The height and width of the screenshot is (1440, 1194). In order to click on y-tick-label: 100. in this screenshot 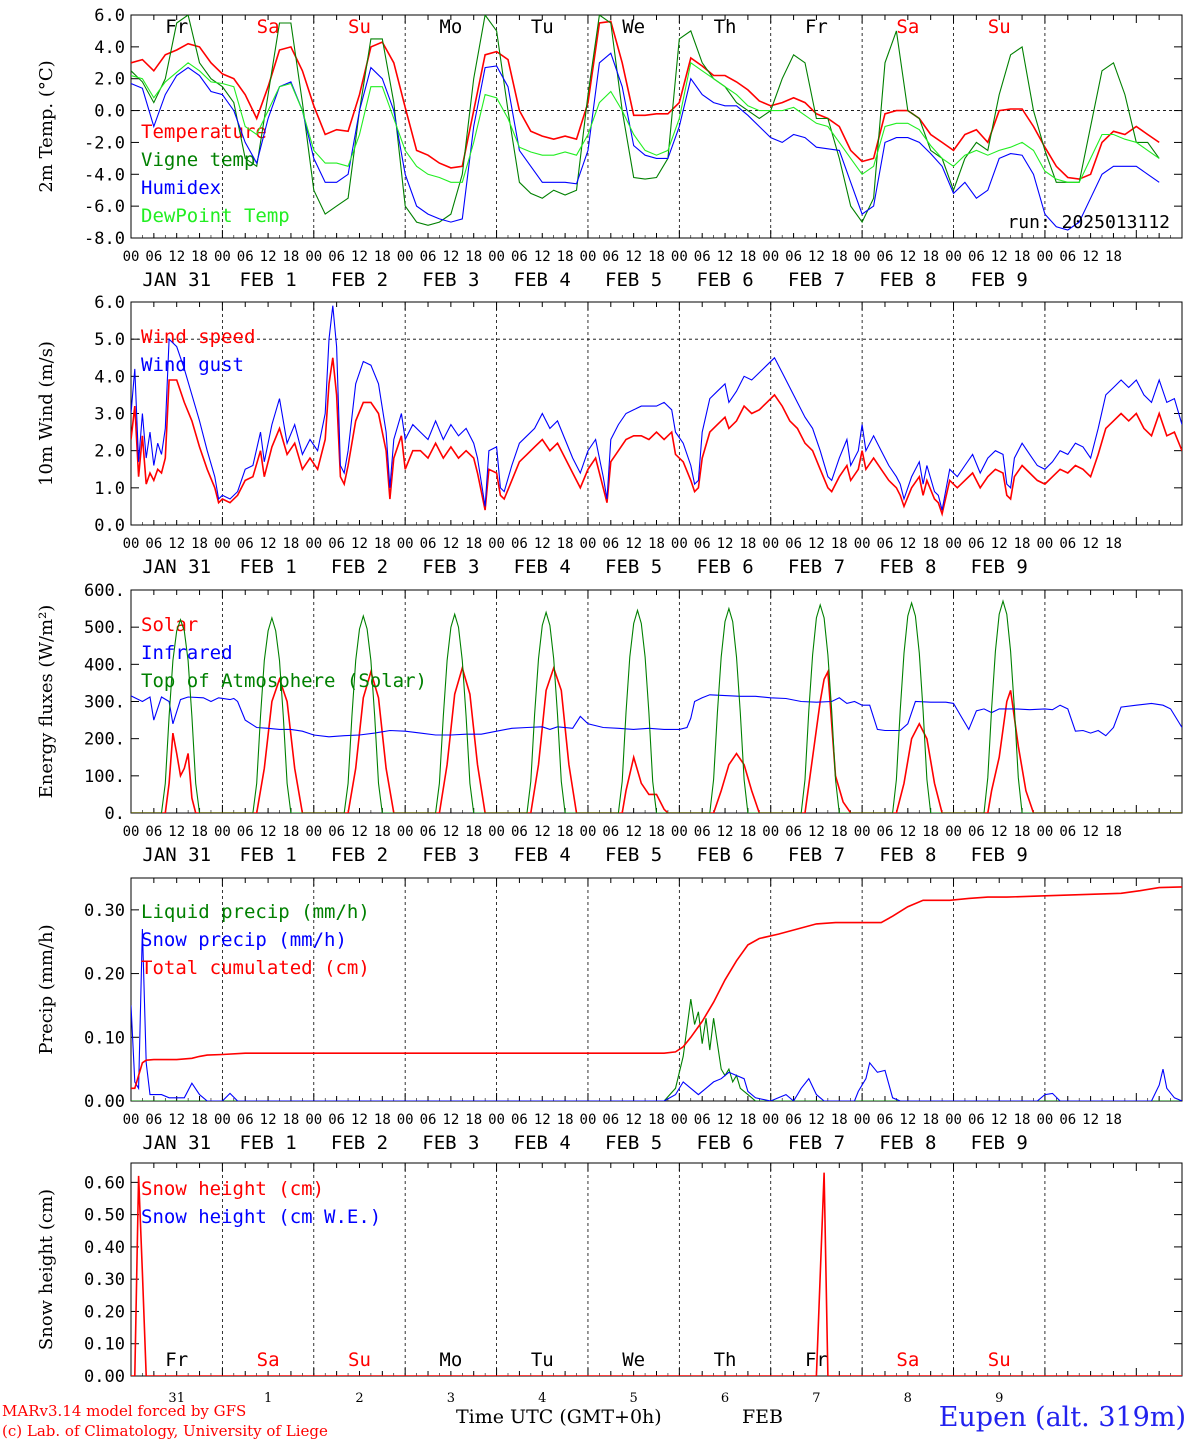, I will do `click(104, 777)`.